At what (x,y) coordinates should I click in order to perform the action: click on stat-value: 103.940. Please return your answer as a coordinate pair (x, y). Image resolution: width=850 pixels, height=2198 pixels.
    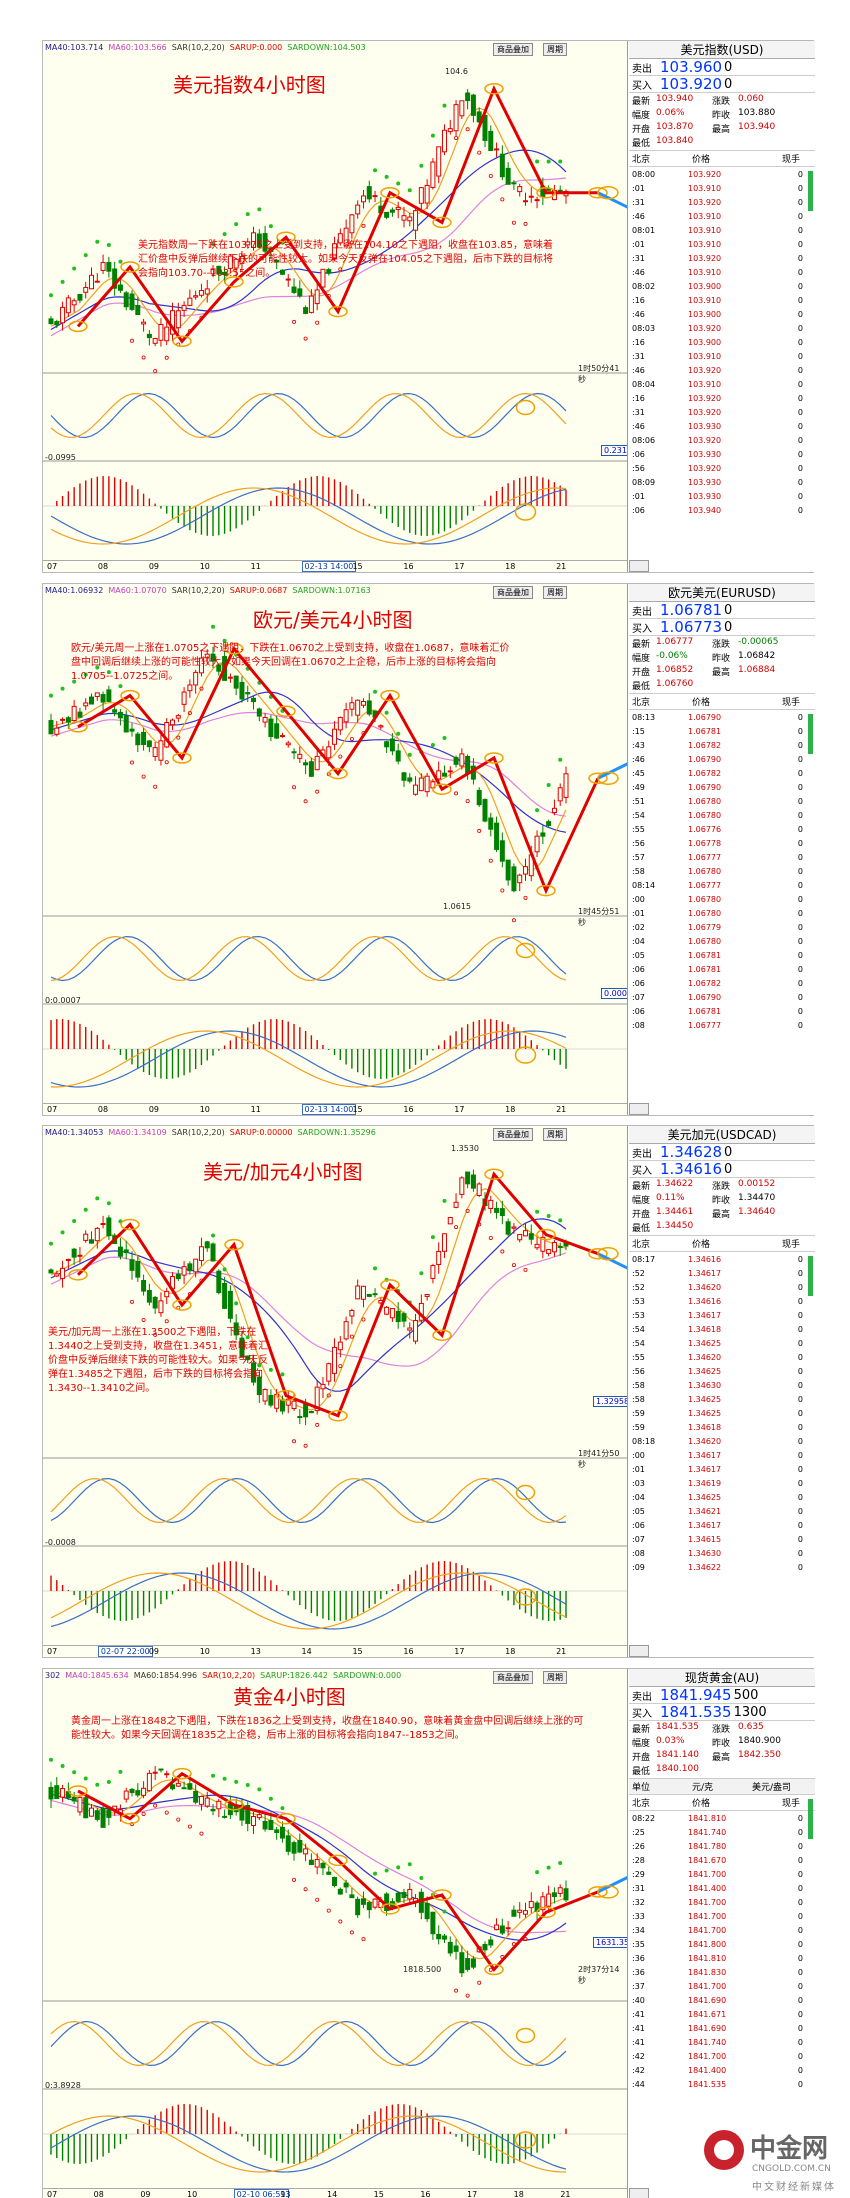
    Looking at the image, I should click on (675, 99).